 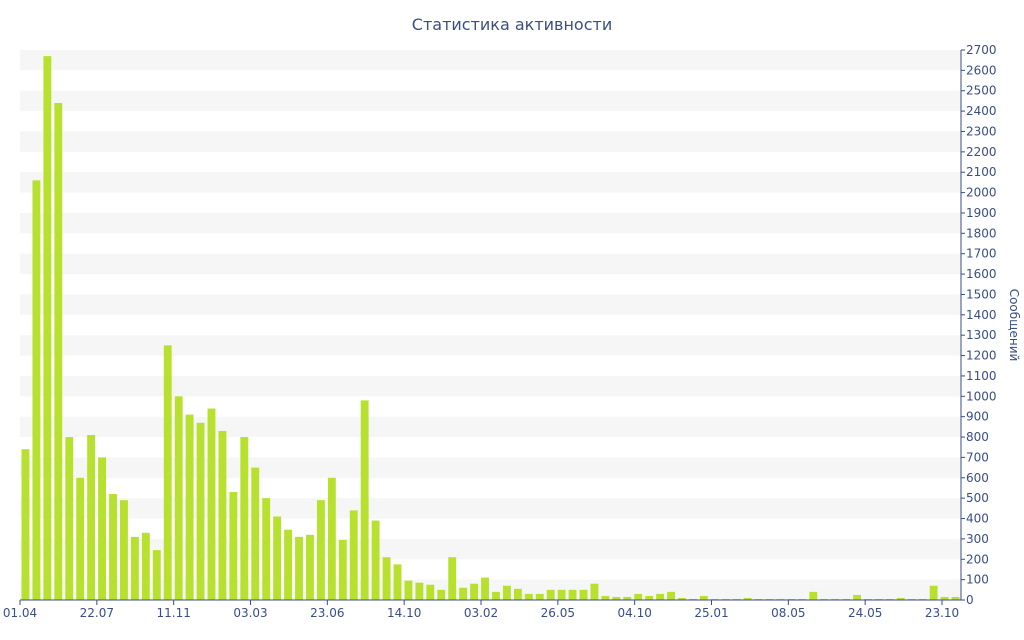 I want to click on y-tick-label: 0, so click(x=970, y=600).